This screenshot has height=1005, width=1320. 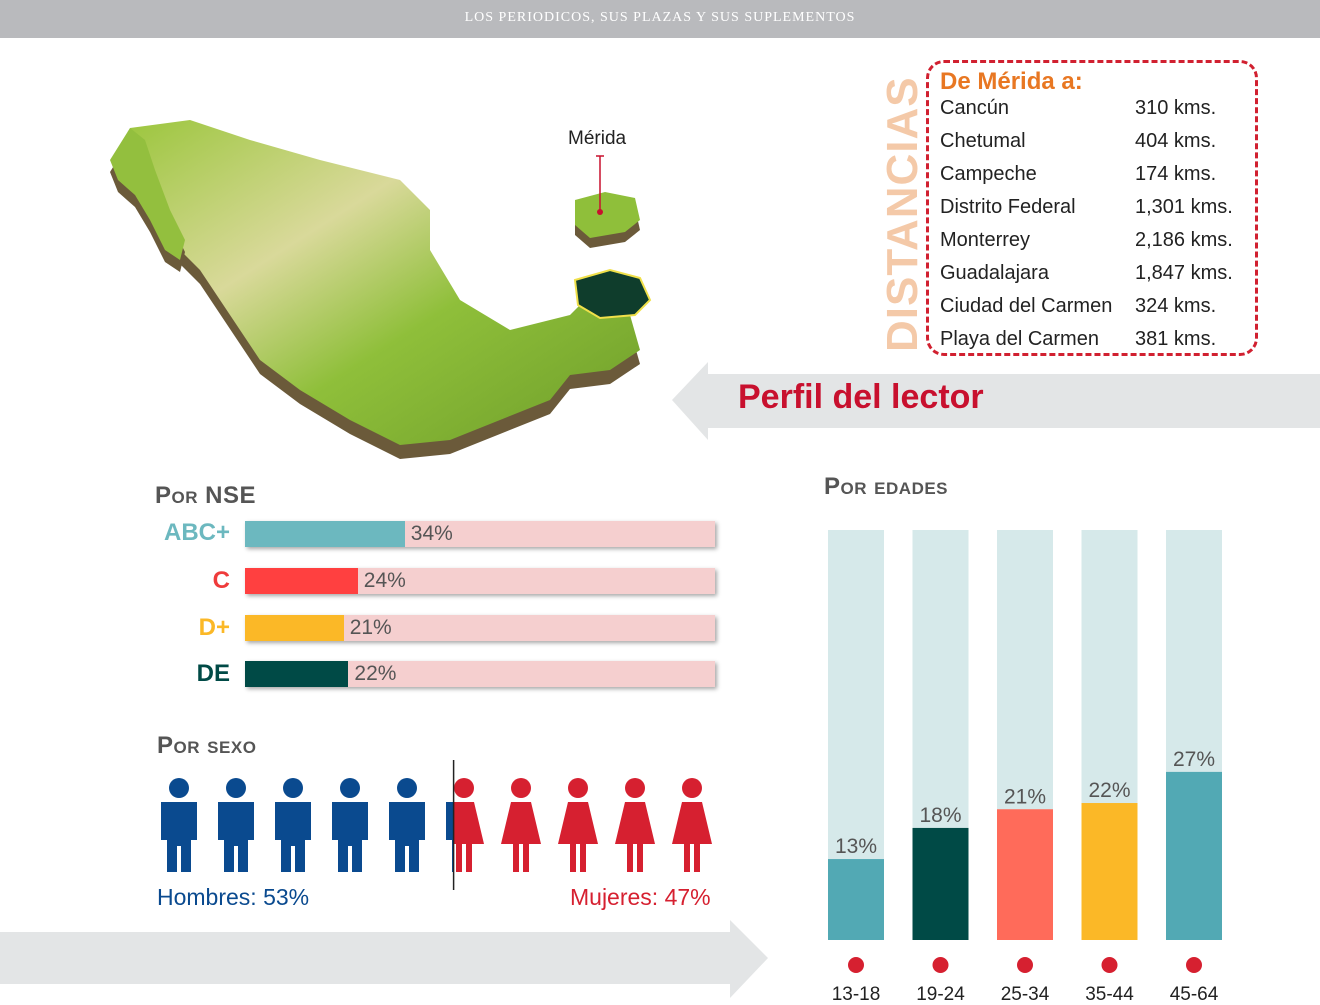 What do you see at coordinates (233, 897) in the screenshot?
I see `hombres-label: Hombres: 53%` at bounding box center [233, 897].